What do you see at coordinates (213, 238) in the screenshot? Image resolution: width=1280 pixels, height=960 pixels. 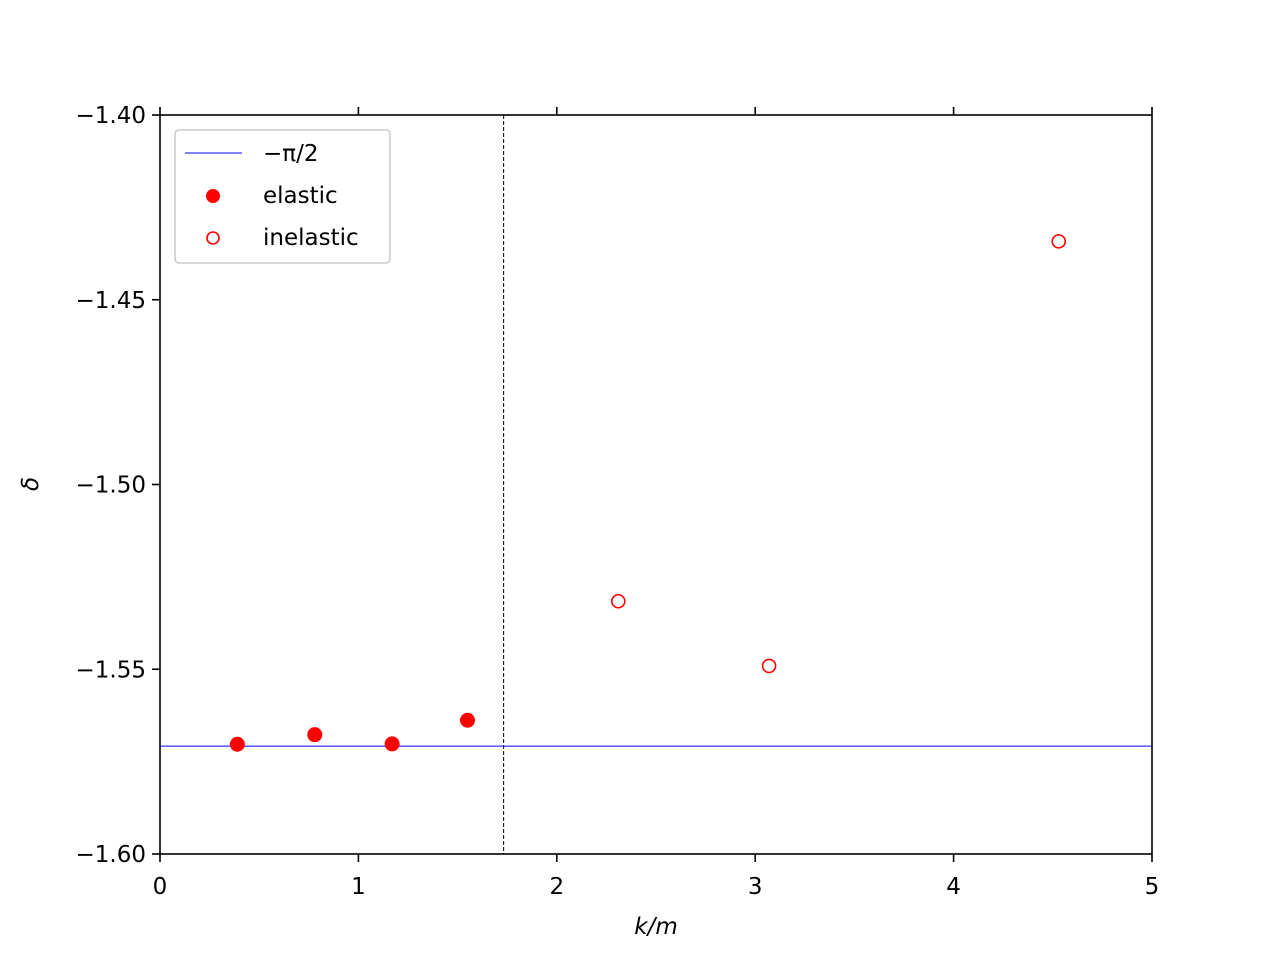 I see `legend-marker-inelastic` at bounding box center [213, 238].